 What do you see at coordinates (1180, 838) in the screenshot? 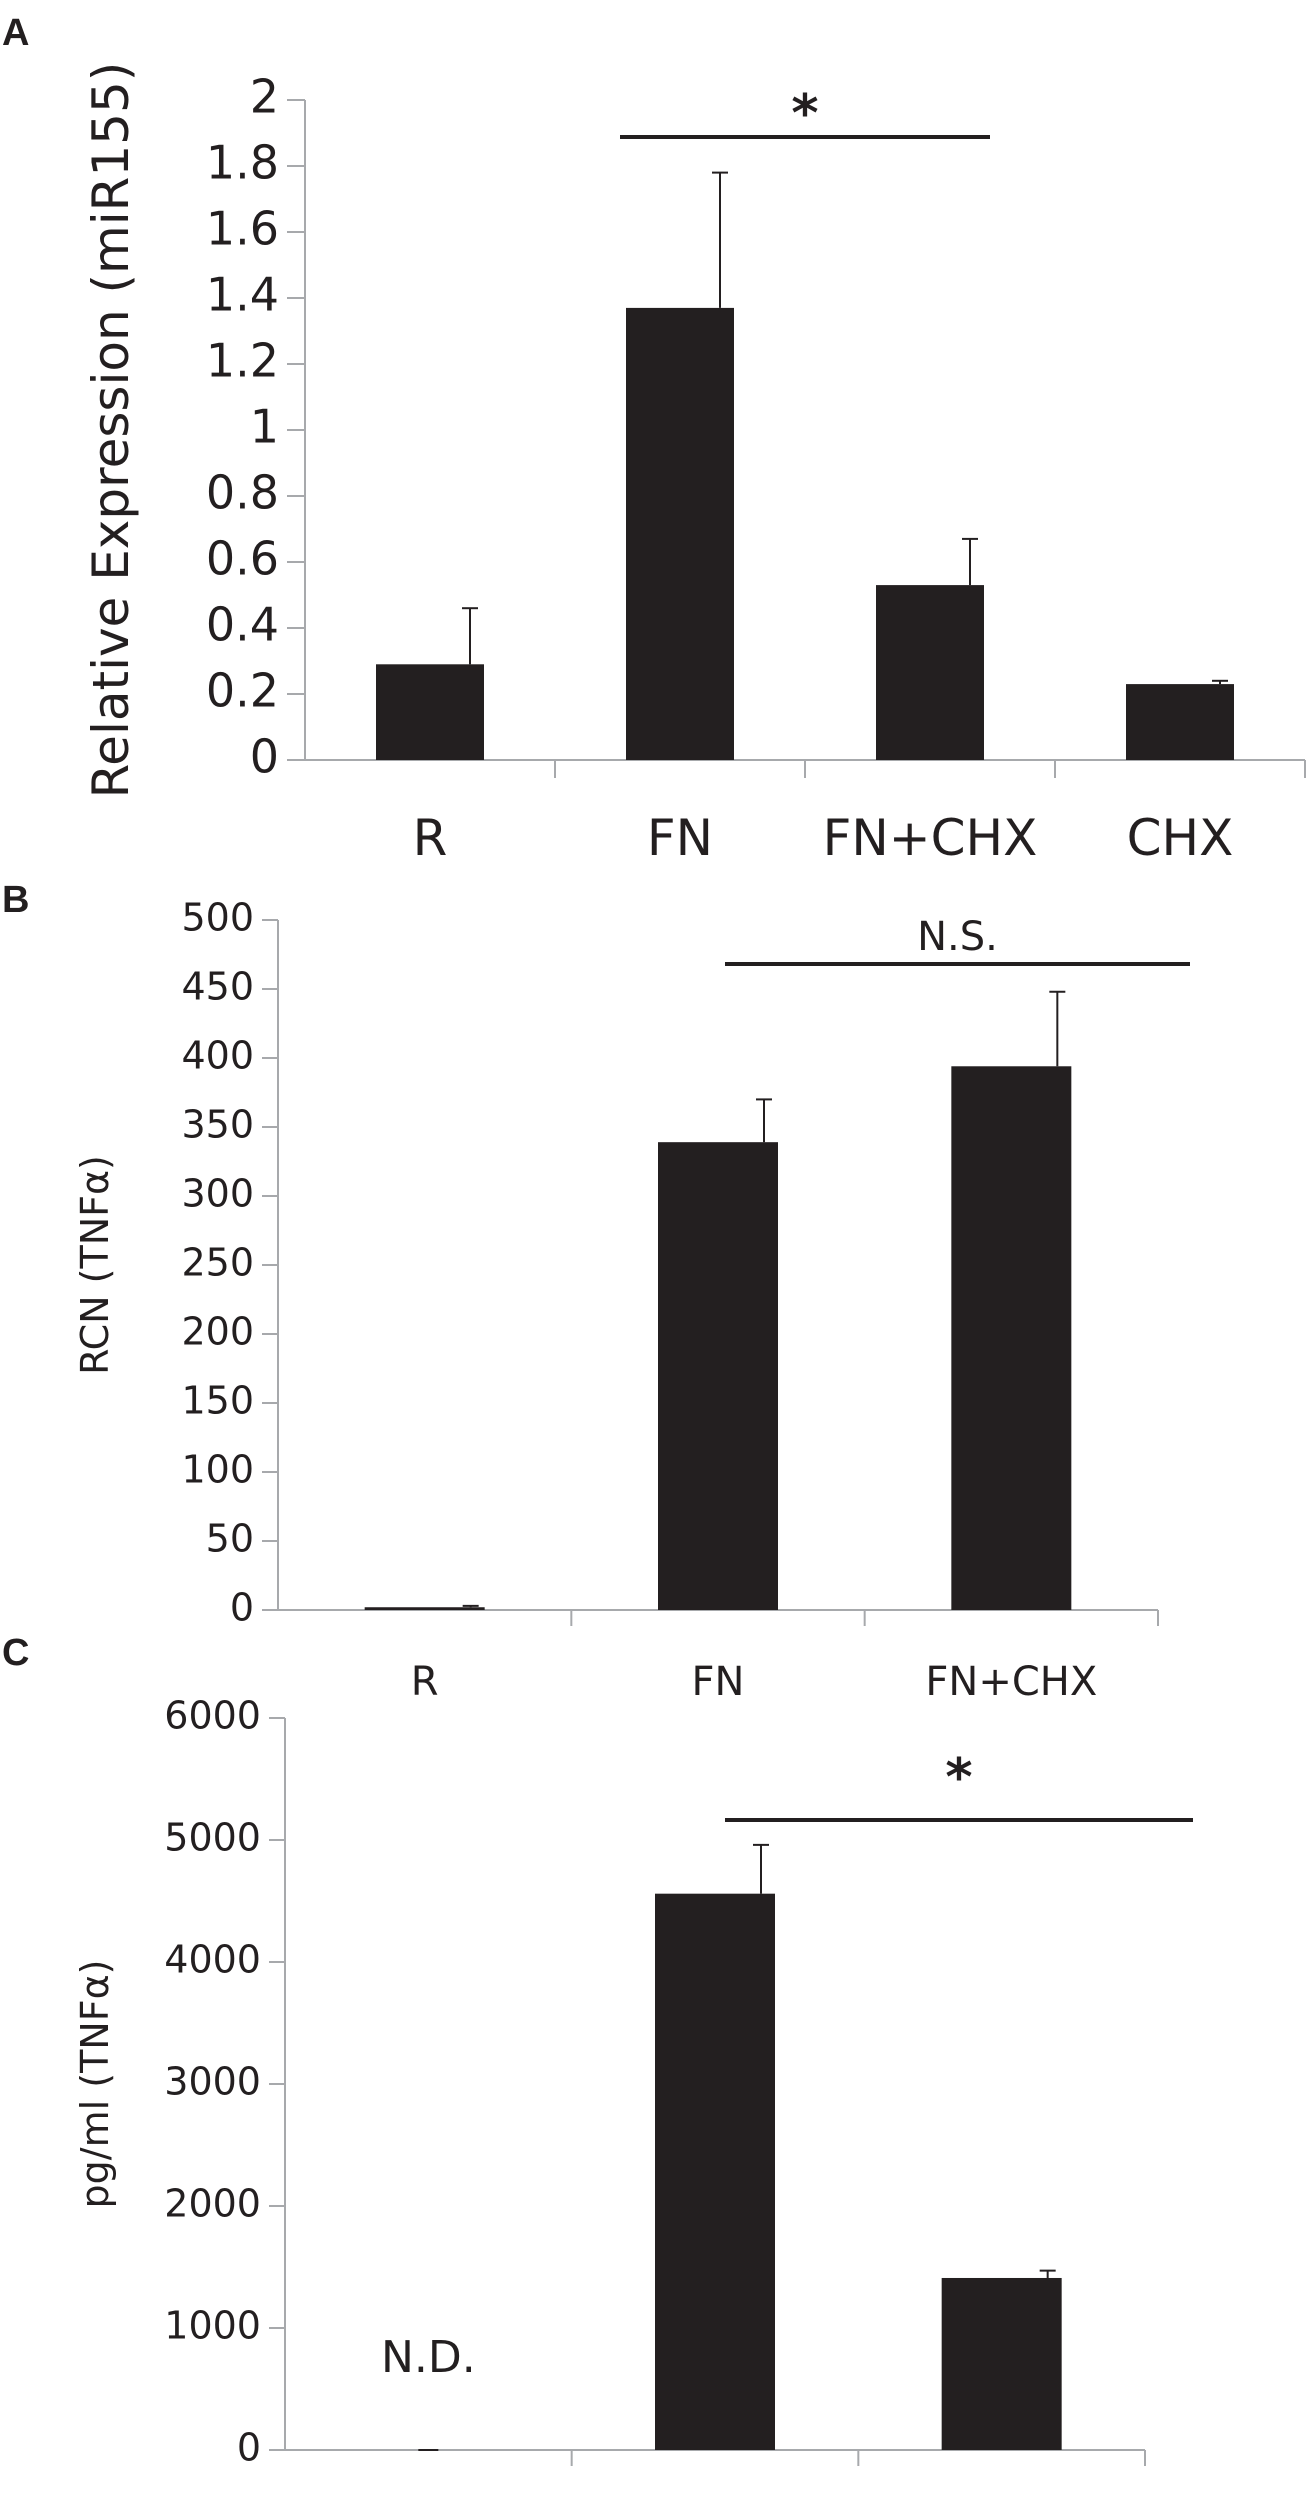
I see `panel-a-category-label: CHX` at bounding box center [1180, 838].